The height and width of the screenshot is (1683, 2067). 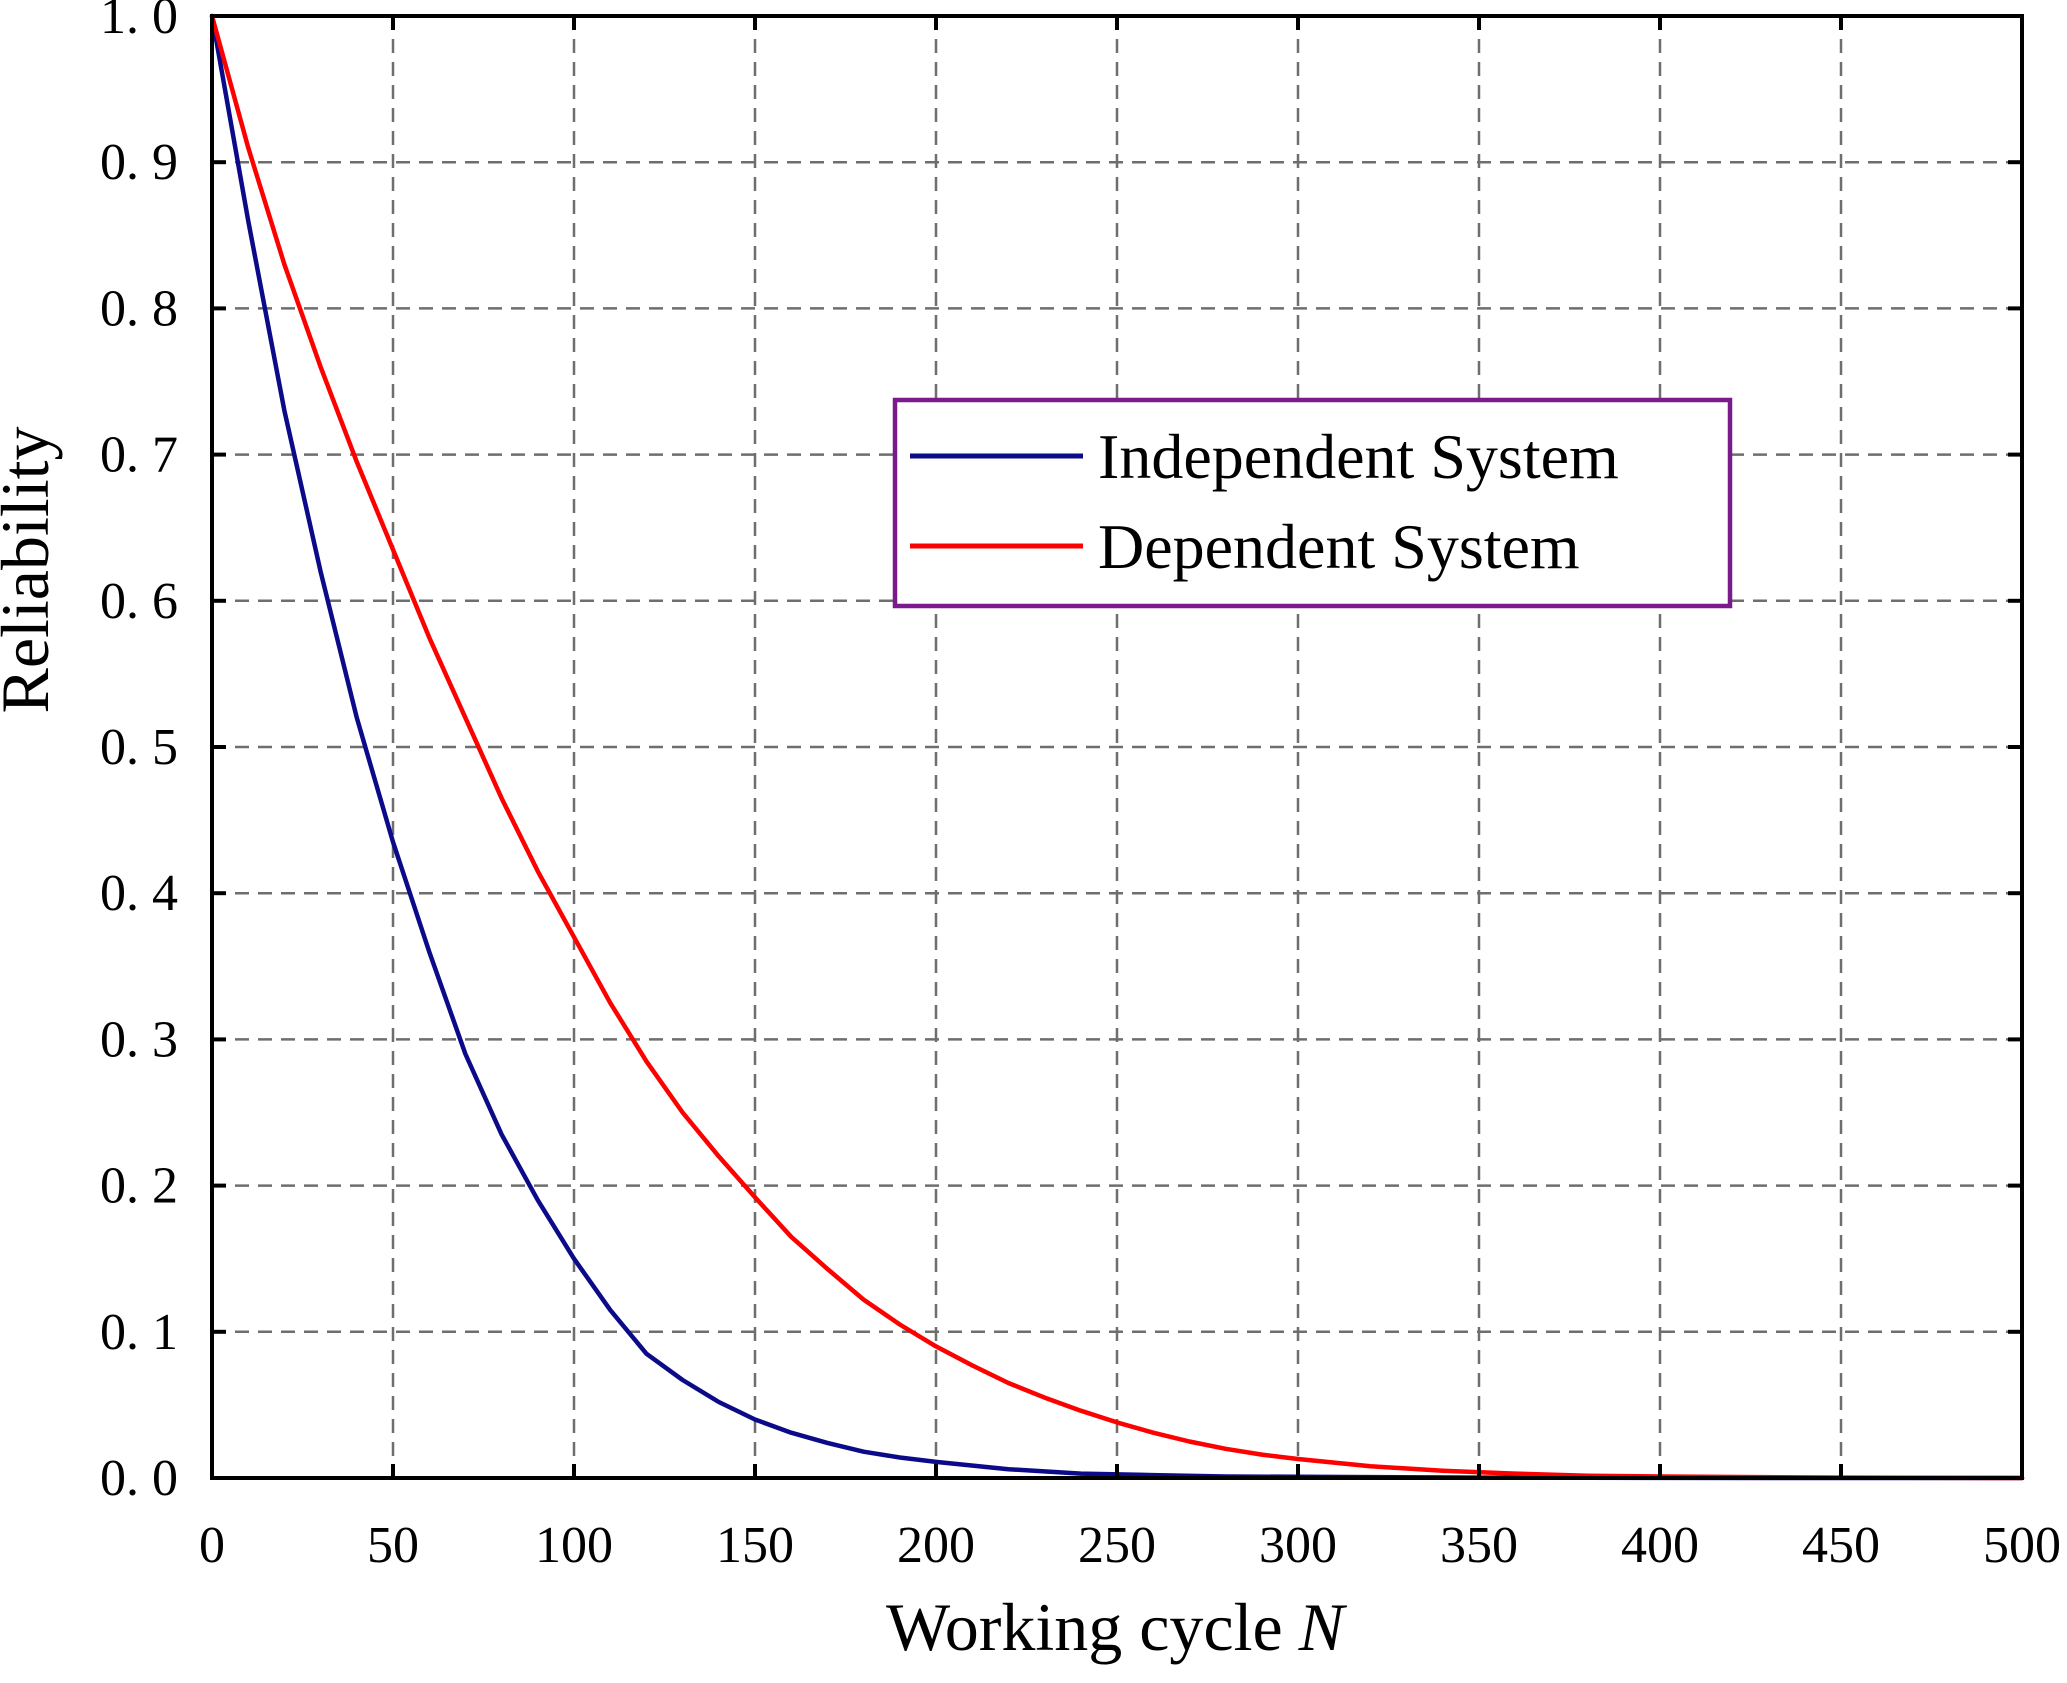 What do you see at coordinates (139, 893) in the screenshot?
I see `y-tick-label: 0. 4` at bounding box center [139, 893].